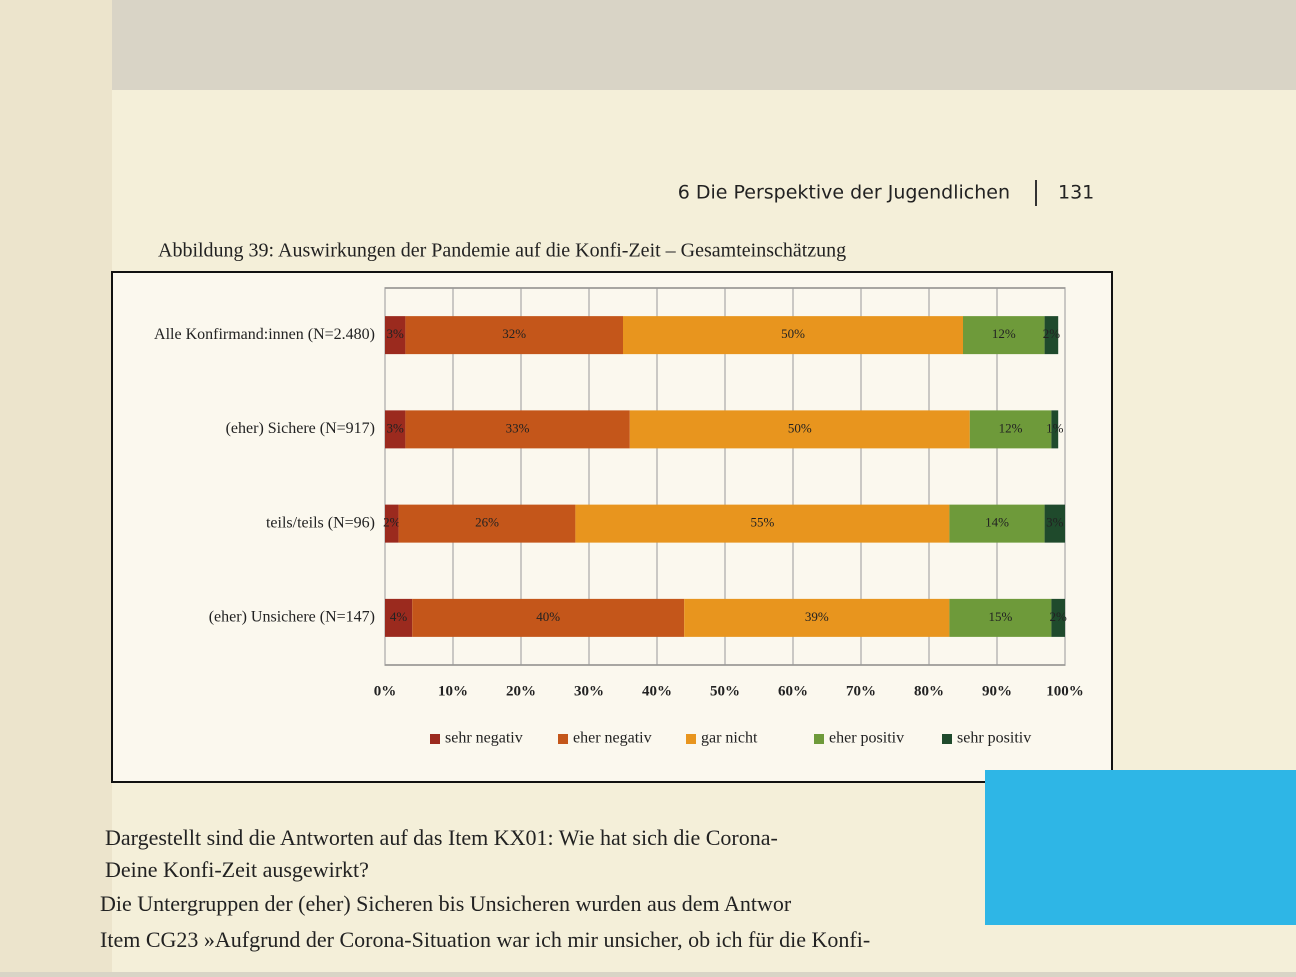 The height and width of the screenshot is (977, 1296). I want to click on value-label: 15%, so click(1000, 616).